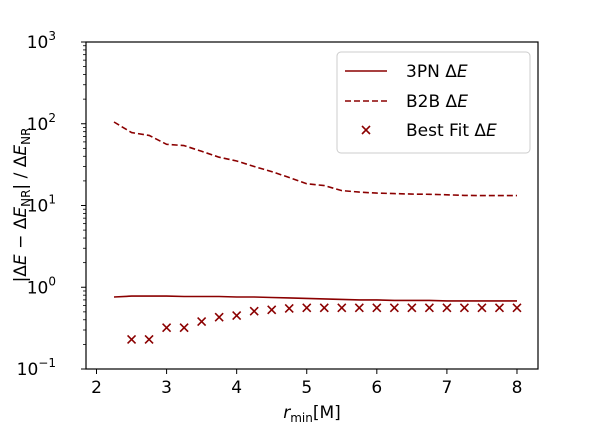 This screenshot has height=435, width=598. Describe the element at coordinates (166, 388) in the screenshot. I see `x-tick-label: 3` at that location.